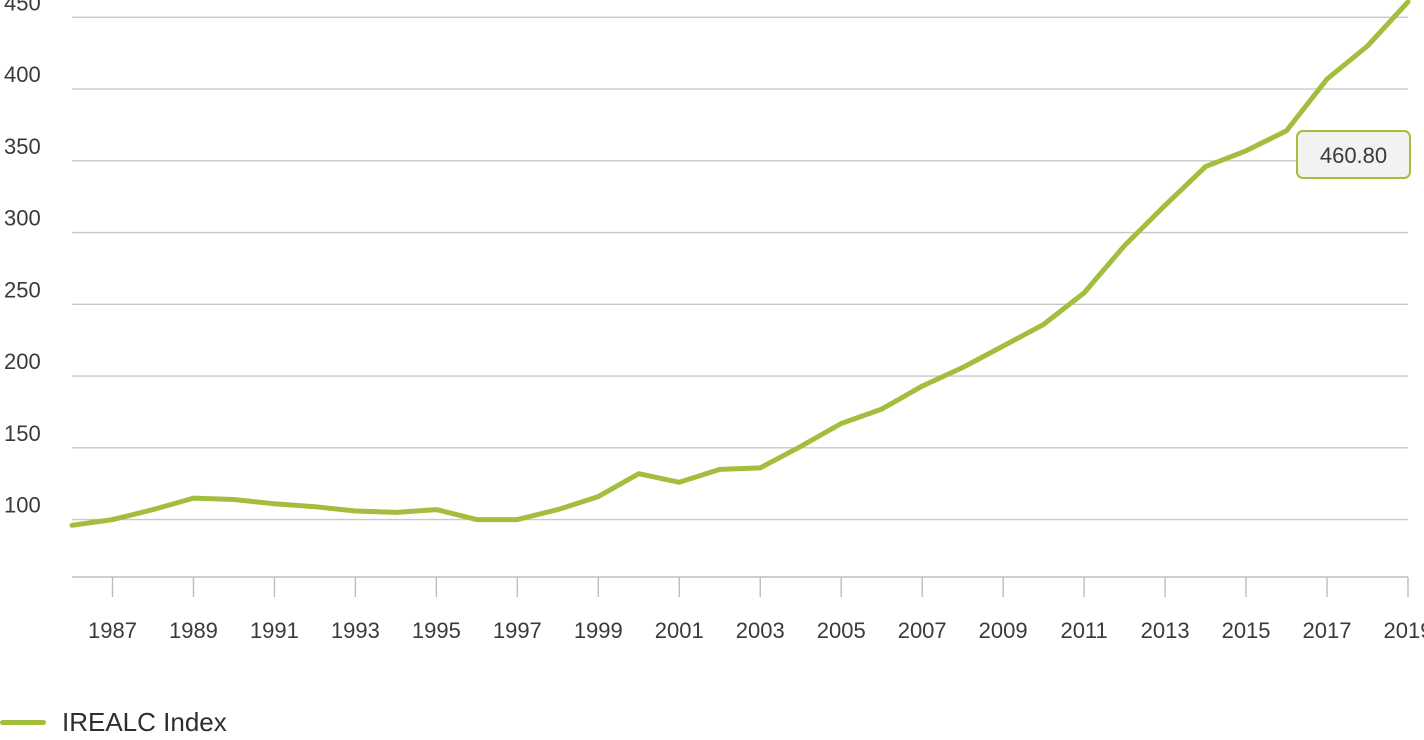 The image size is (1424, 740). I want to click on x-tick-label-2017: 2017, so click(1327, 630).